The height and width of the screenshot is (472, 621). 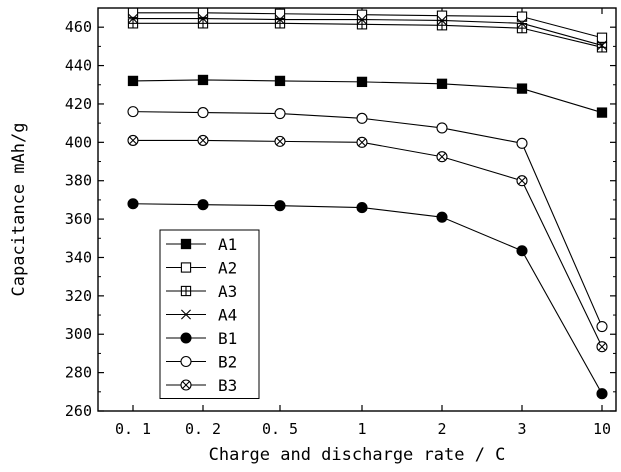 What do you see at coordinates (227, 362) in the screenshot?
I see `legend-label: B2` at bounding box center [227, 362].